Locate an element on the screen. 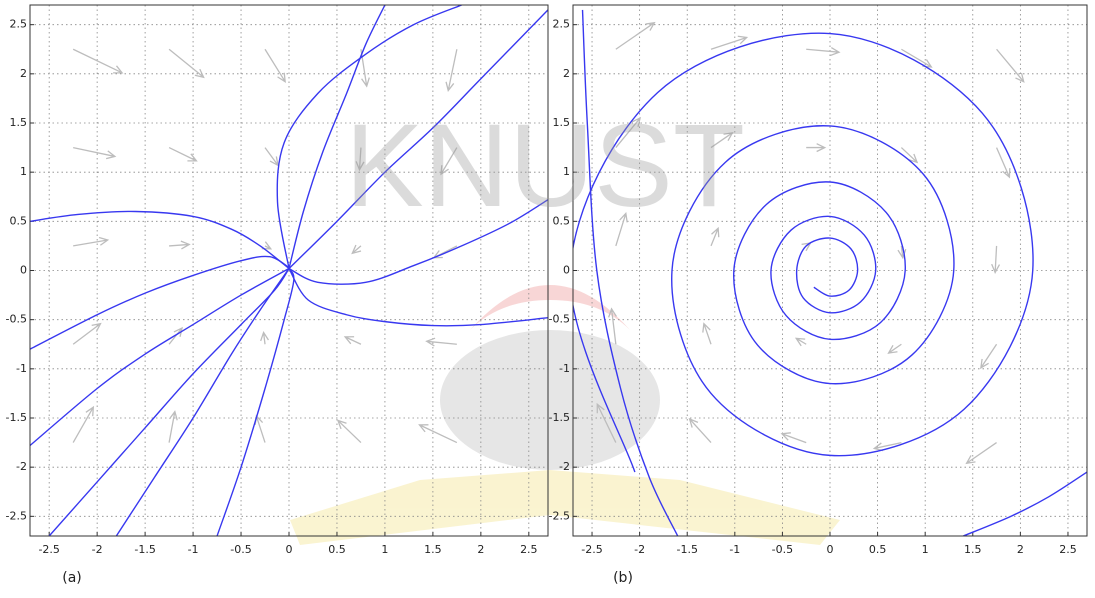 The image size is (1095, 598). x-tick-label: -0.5 is located at coordinates (782, 549).